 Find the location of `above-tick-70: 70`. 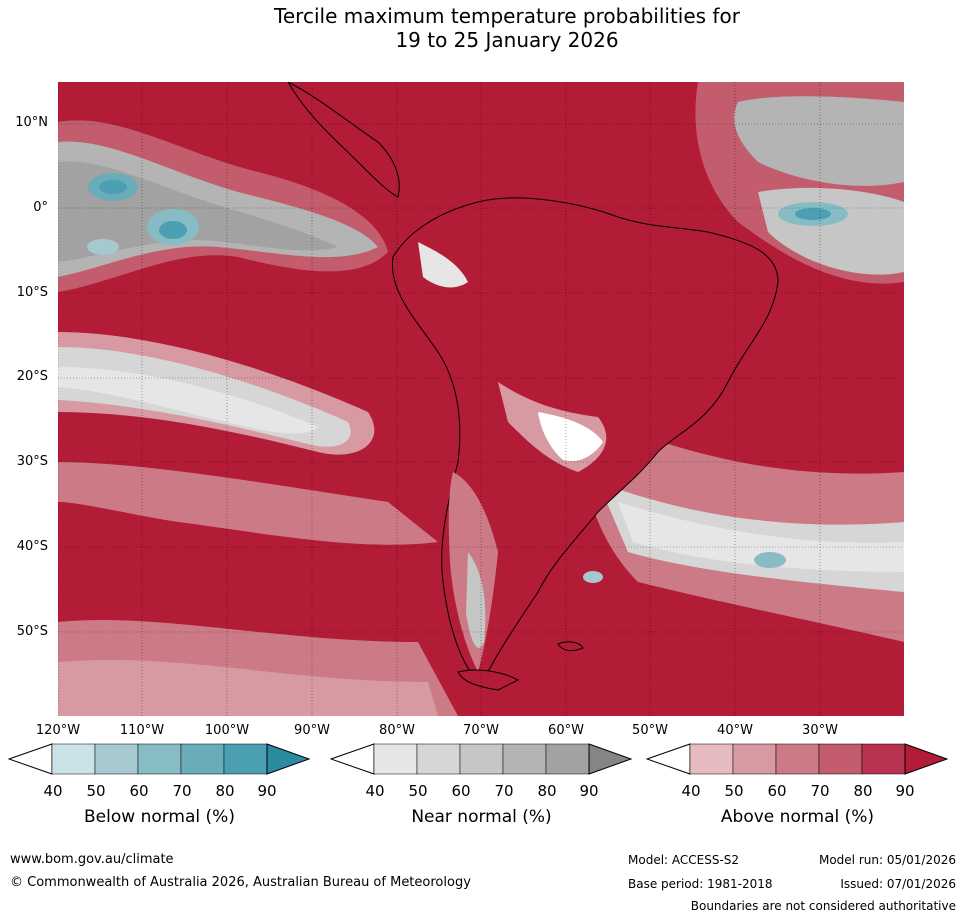

above-tick-70: 70 is located at coordinates (820, 791).